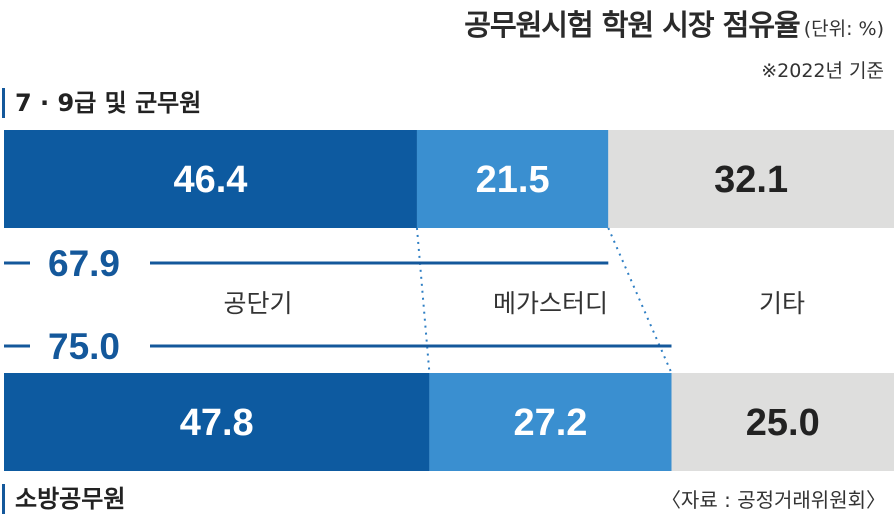  Describe the element at coordinates (550, 303) in the screenshot. I see `series-label-1: 메가스터디` at that location.